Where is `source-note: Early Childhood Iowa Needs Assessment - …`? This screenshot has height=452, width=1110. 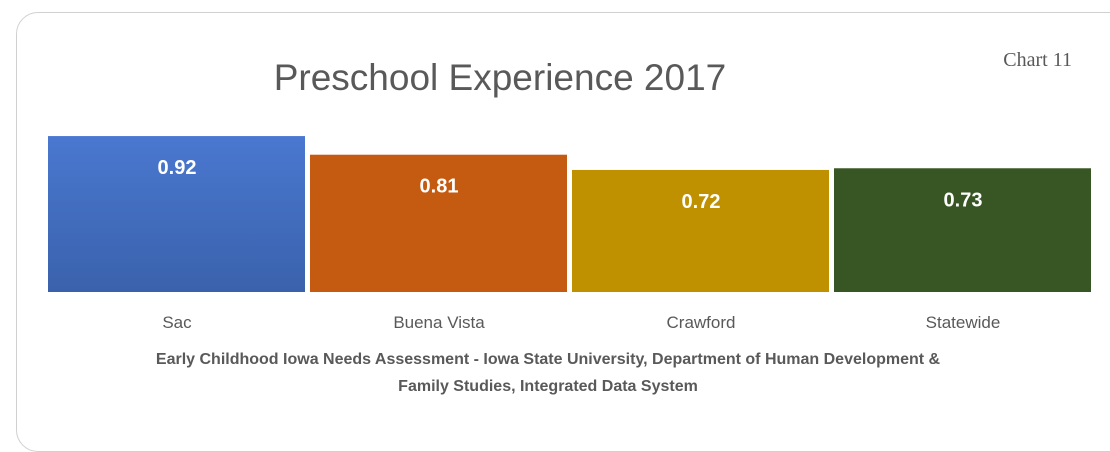 source-note: Early Childhood Iowa Needs Assessment - … is located at coordinates (548, 373).